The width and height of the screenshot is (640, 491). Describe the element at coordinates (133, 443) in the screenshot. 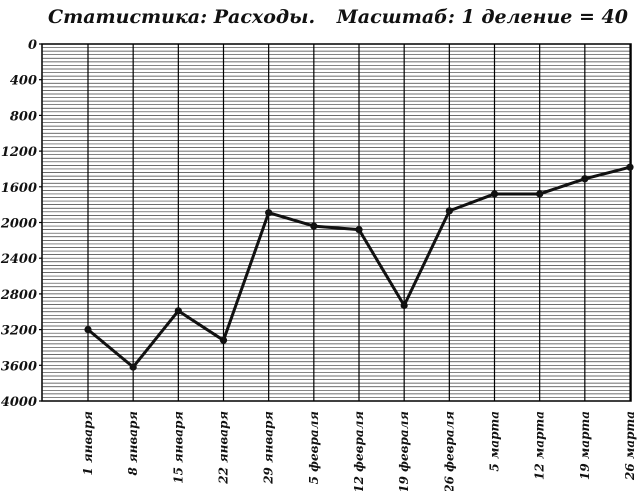

I see `x-tick-label: 8 января` at that location.